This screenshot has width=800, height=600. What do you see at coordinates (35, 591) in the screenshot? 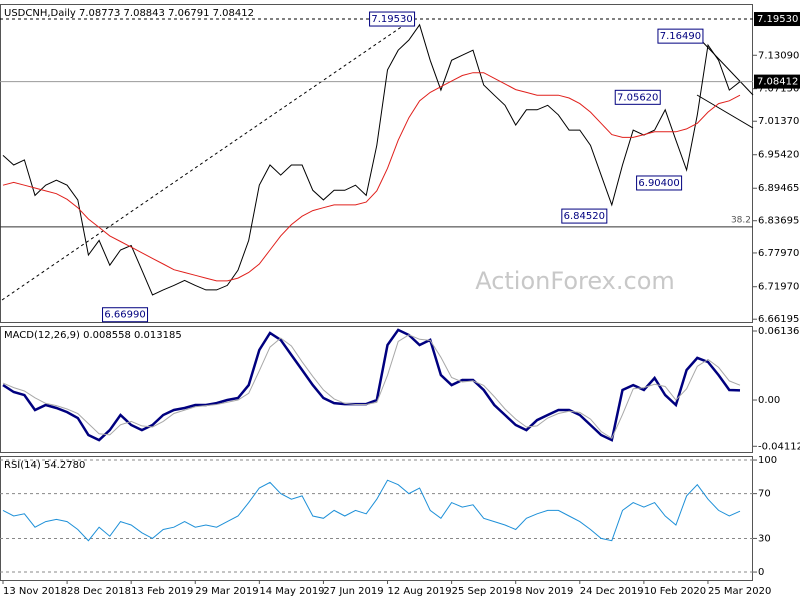
I see `x-tick-label: 13 Nov 2018` at bounding box center [35, 591].